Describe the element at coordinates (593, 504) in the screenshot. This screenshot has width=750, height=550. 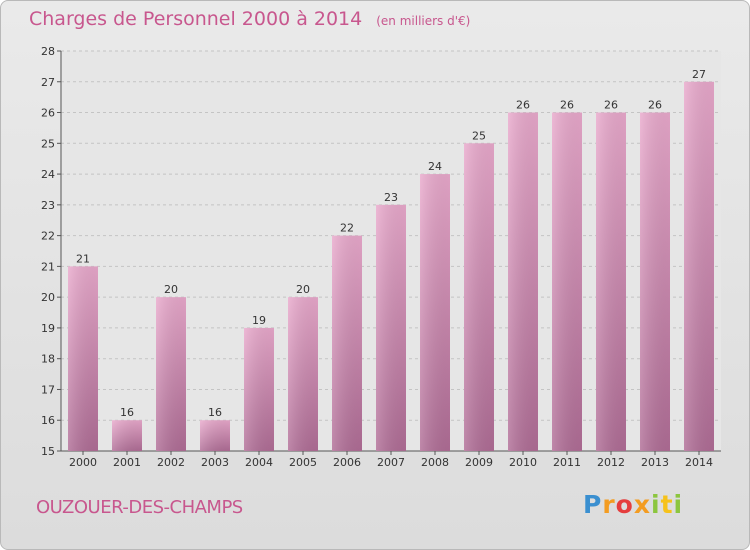
I see `logo-letter: P` at that location.